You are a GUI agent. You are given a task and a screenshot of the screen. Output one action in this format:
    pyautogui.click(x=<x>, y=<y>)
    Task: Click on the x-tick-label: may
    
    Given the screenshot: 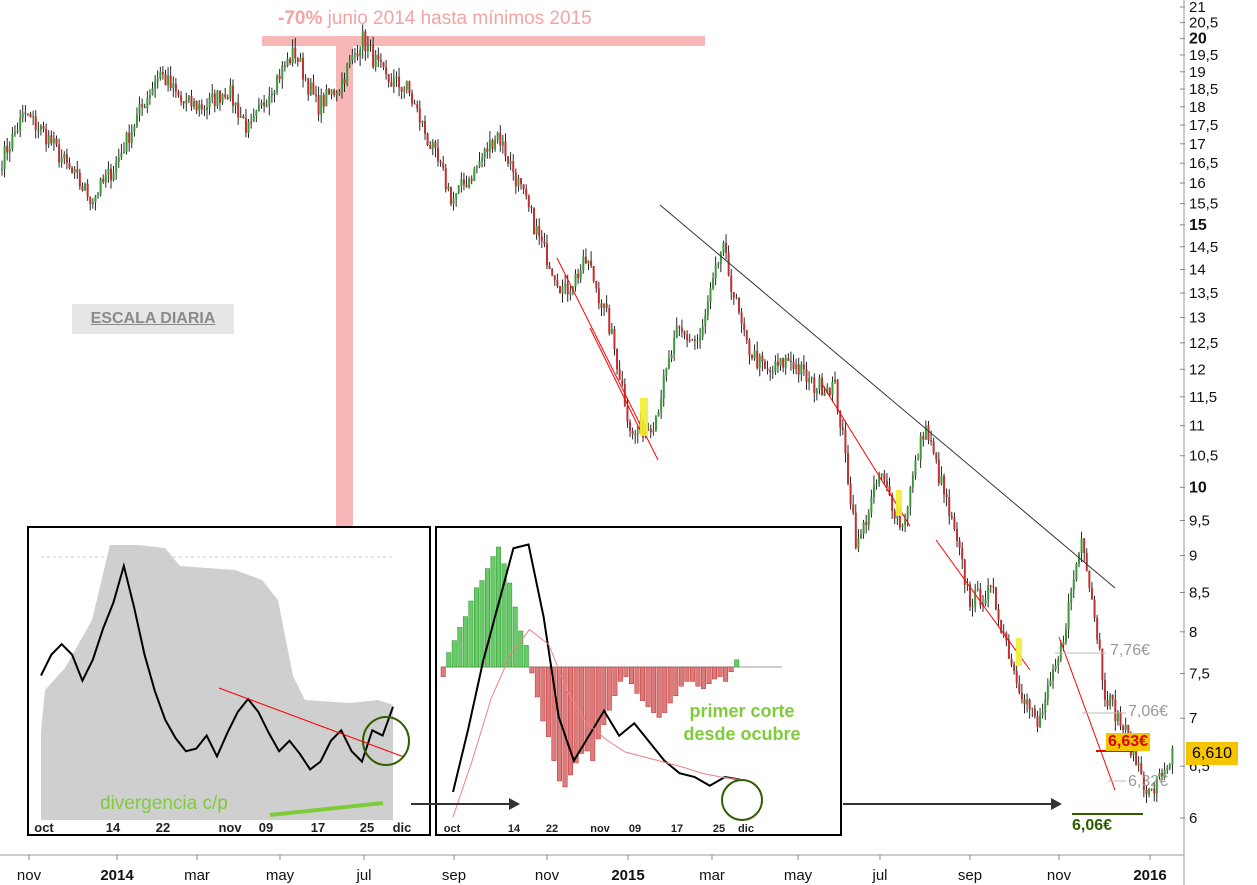 What is the action you would take?
    pyautogui.click(x=798, y=875)
    